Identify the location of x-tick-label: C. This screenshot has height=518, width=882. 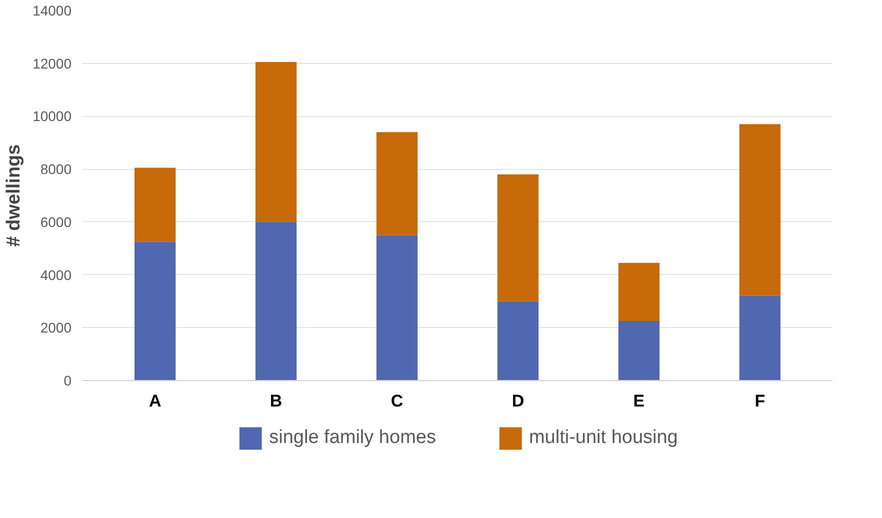
(397, 401).